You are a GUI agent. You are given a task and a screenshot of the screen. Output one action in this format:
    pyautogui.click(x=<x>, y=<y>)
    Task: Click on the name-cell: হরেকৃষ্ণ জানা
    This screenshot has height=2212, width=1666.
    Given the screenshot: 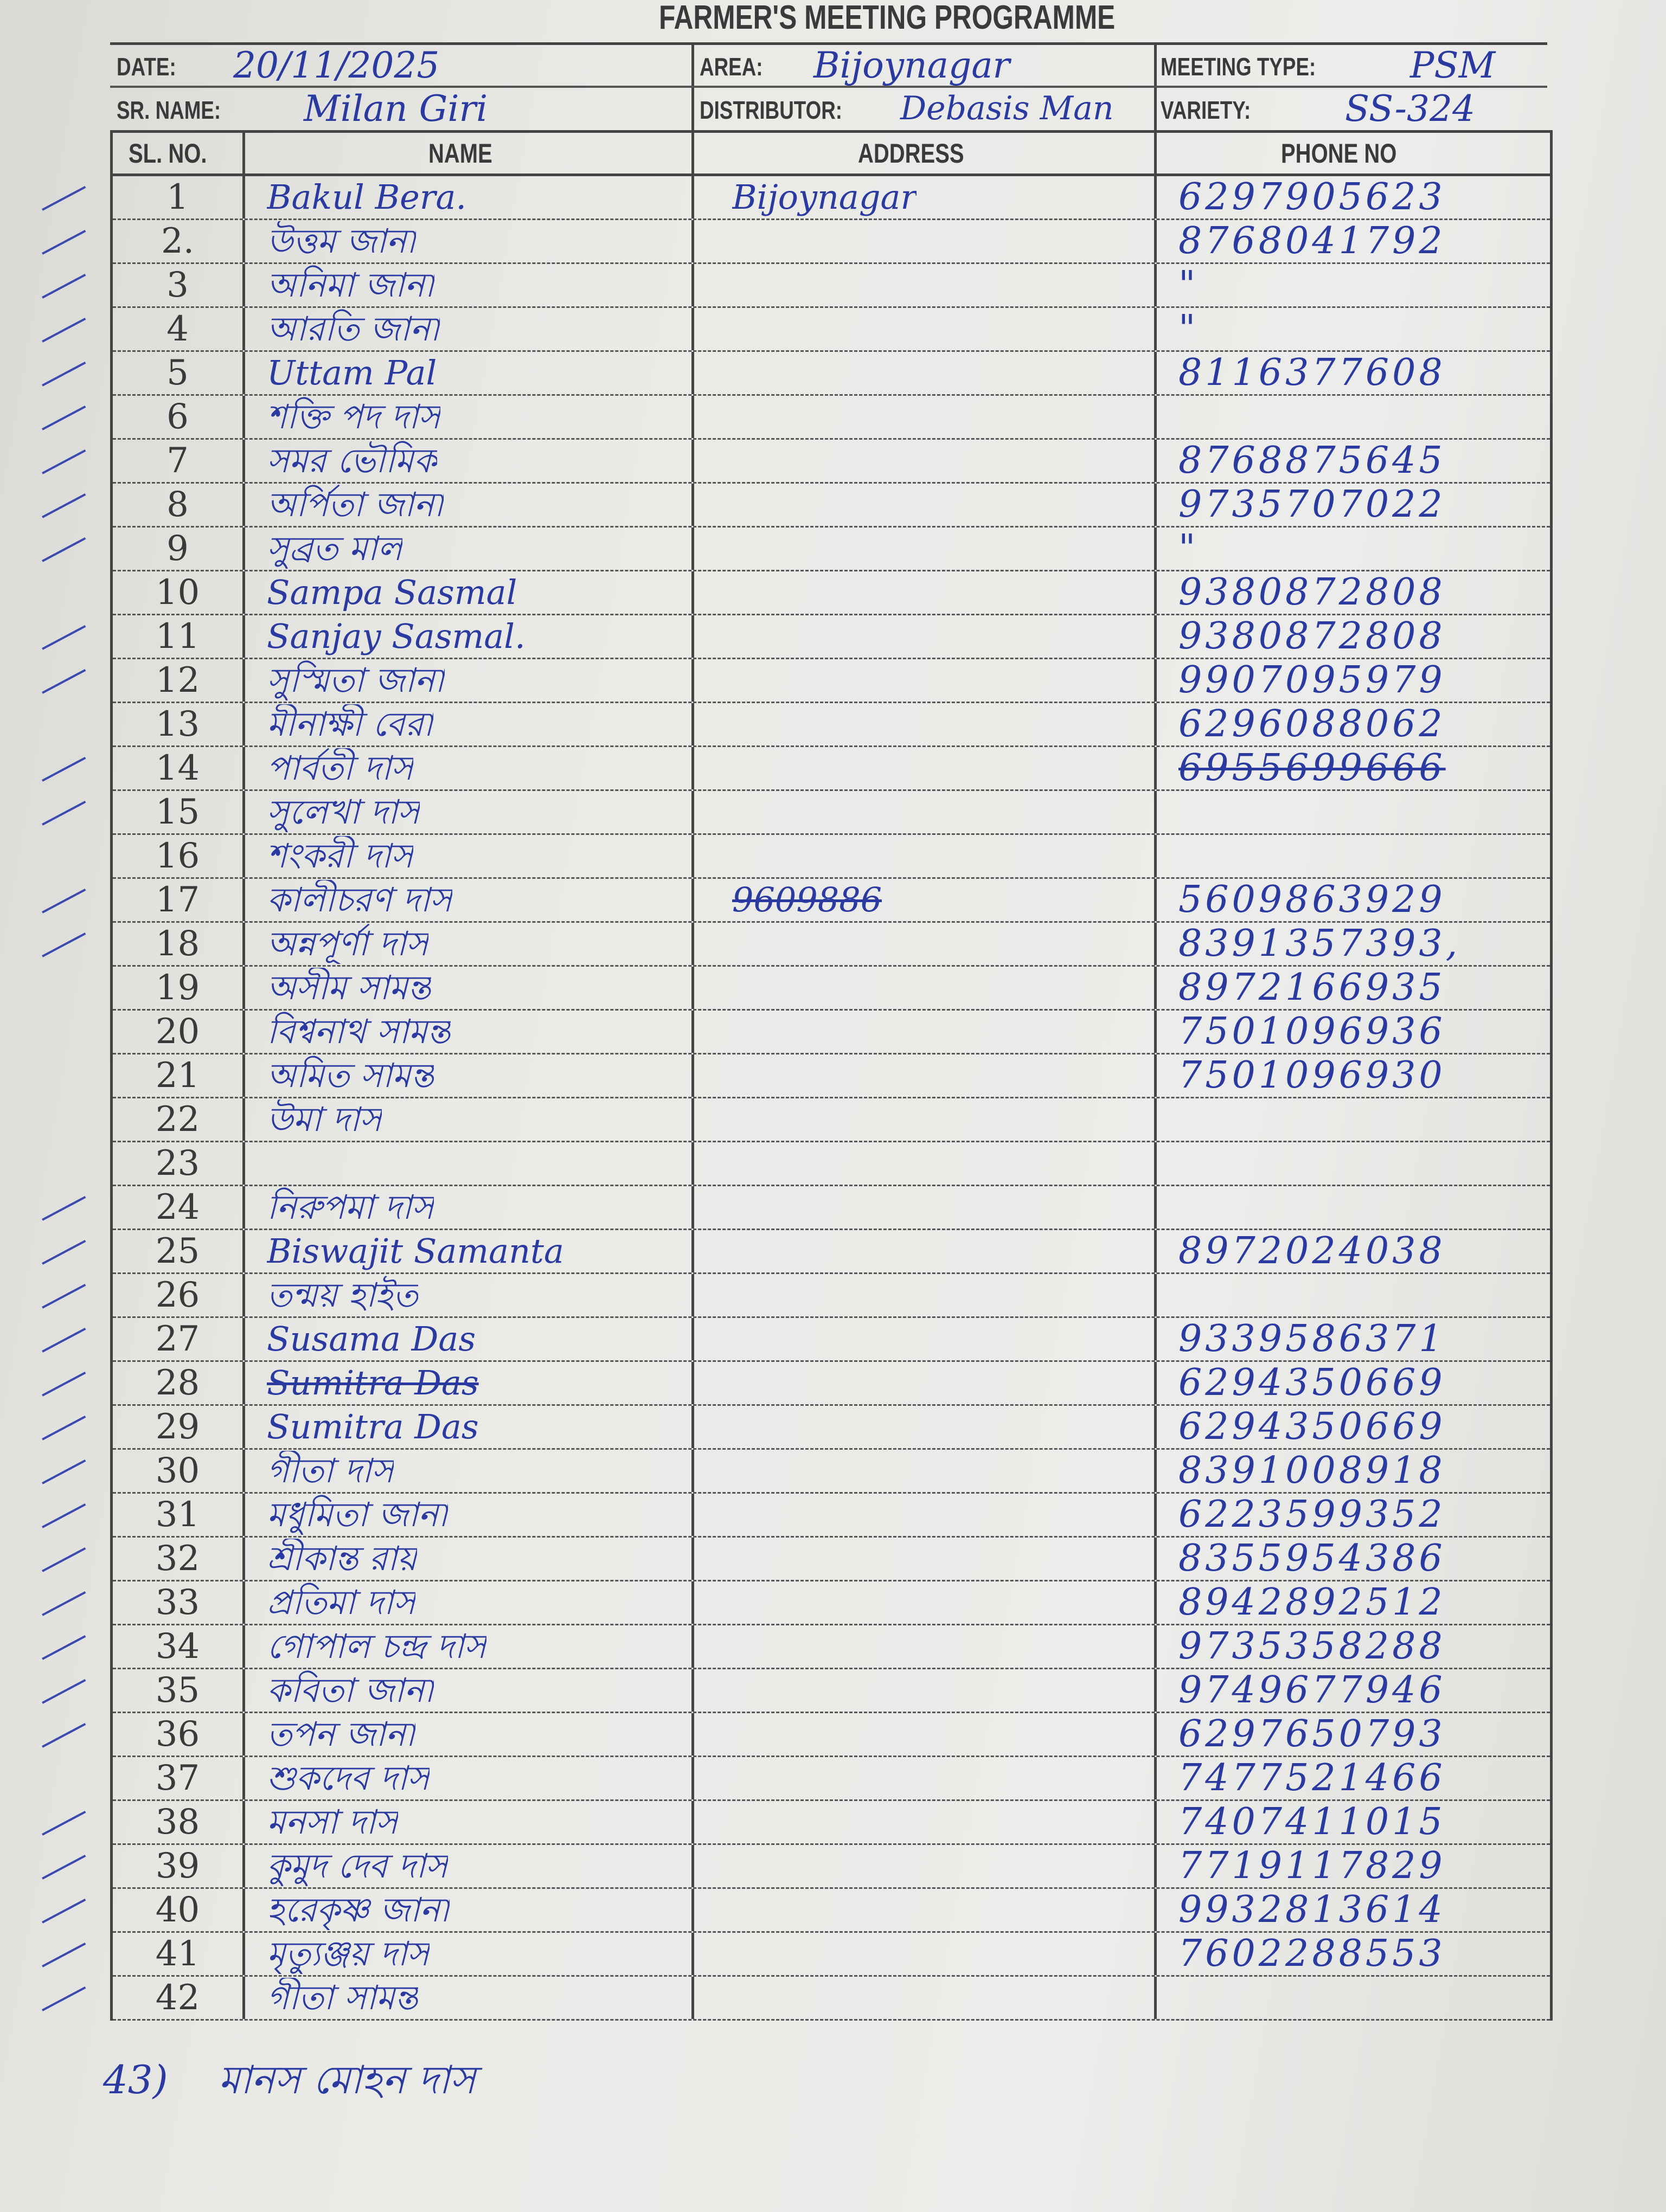 What is the action you would take?
    pyautogui.click(x=469, y=1910)
    